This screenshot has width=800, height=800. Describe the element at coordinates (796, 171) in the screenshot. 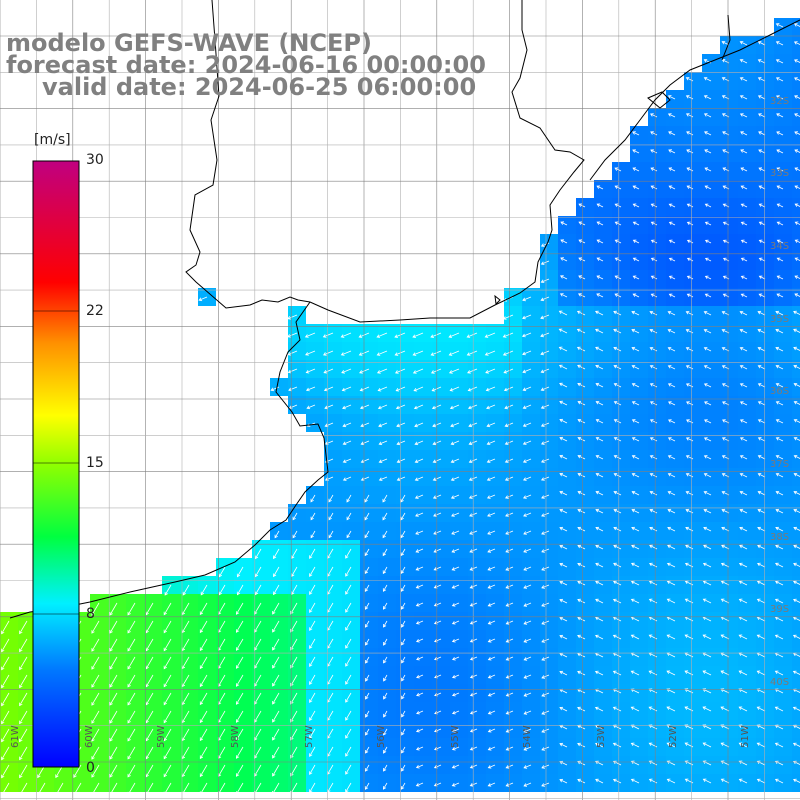

I see `wind-cell` at that location.